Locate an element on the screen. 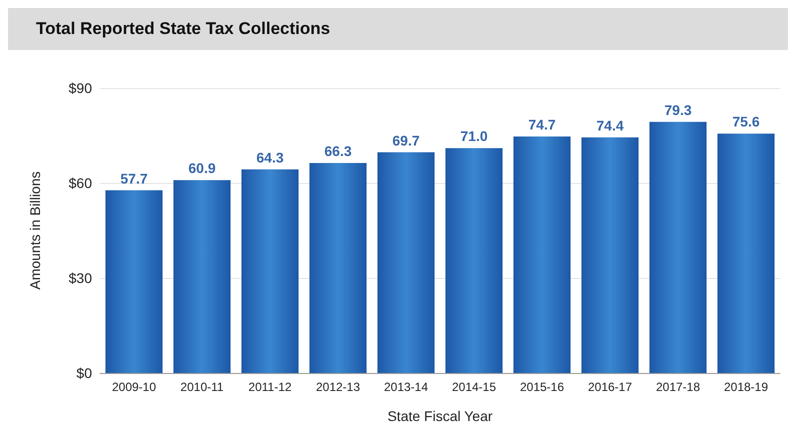 The width and height of the screenshot is (796, 436). y-tick-label: $0 is located at coordinates (84, 373).